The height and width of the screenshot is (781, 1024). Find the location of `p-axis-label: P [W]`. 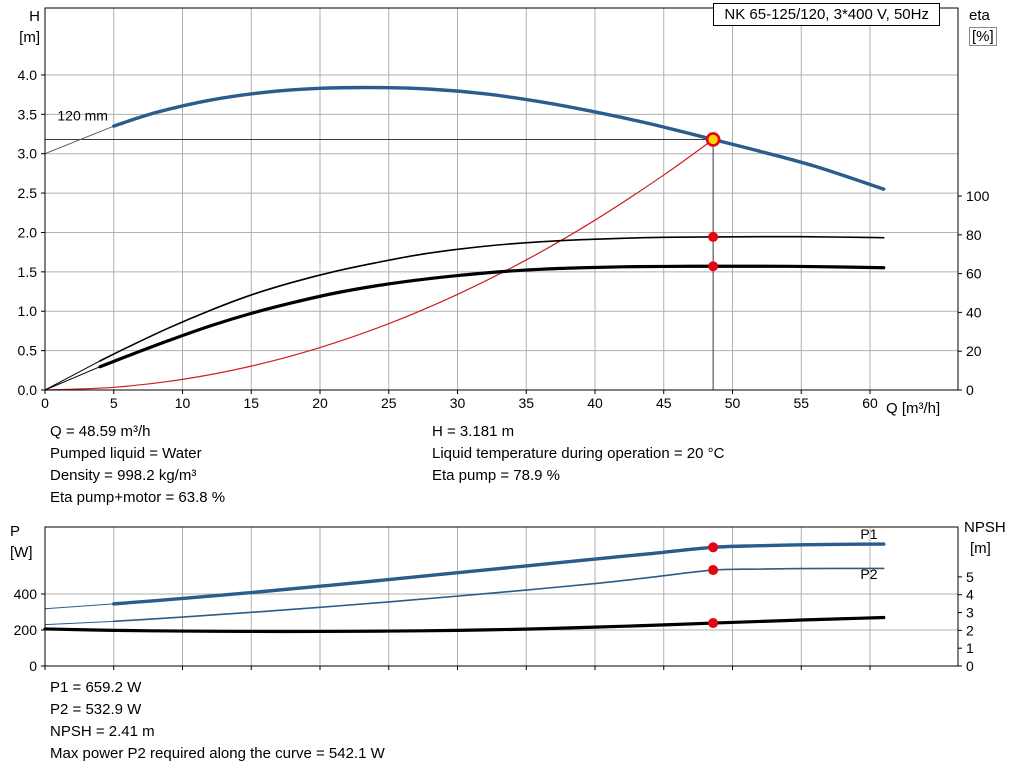

p-axis-label: P [W] is located at coordinates (30, 542).